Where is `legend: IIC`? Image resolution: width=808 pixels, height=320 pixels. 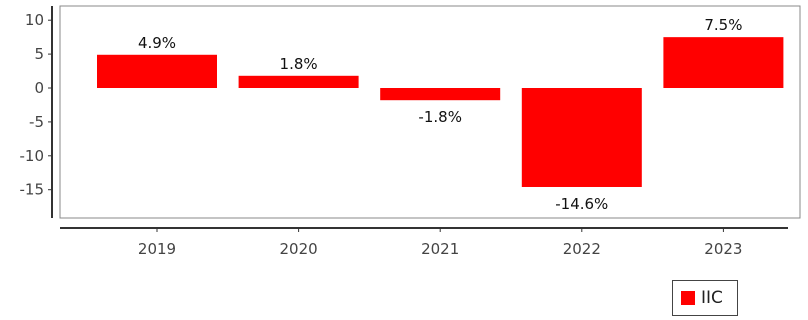 legend: IIC is located at coordinates (705, 298).